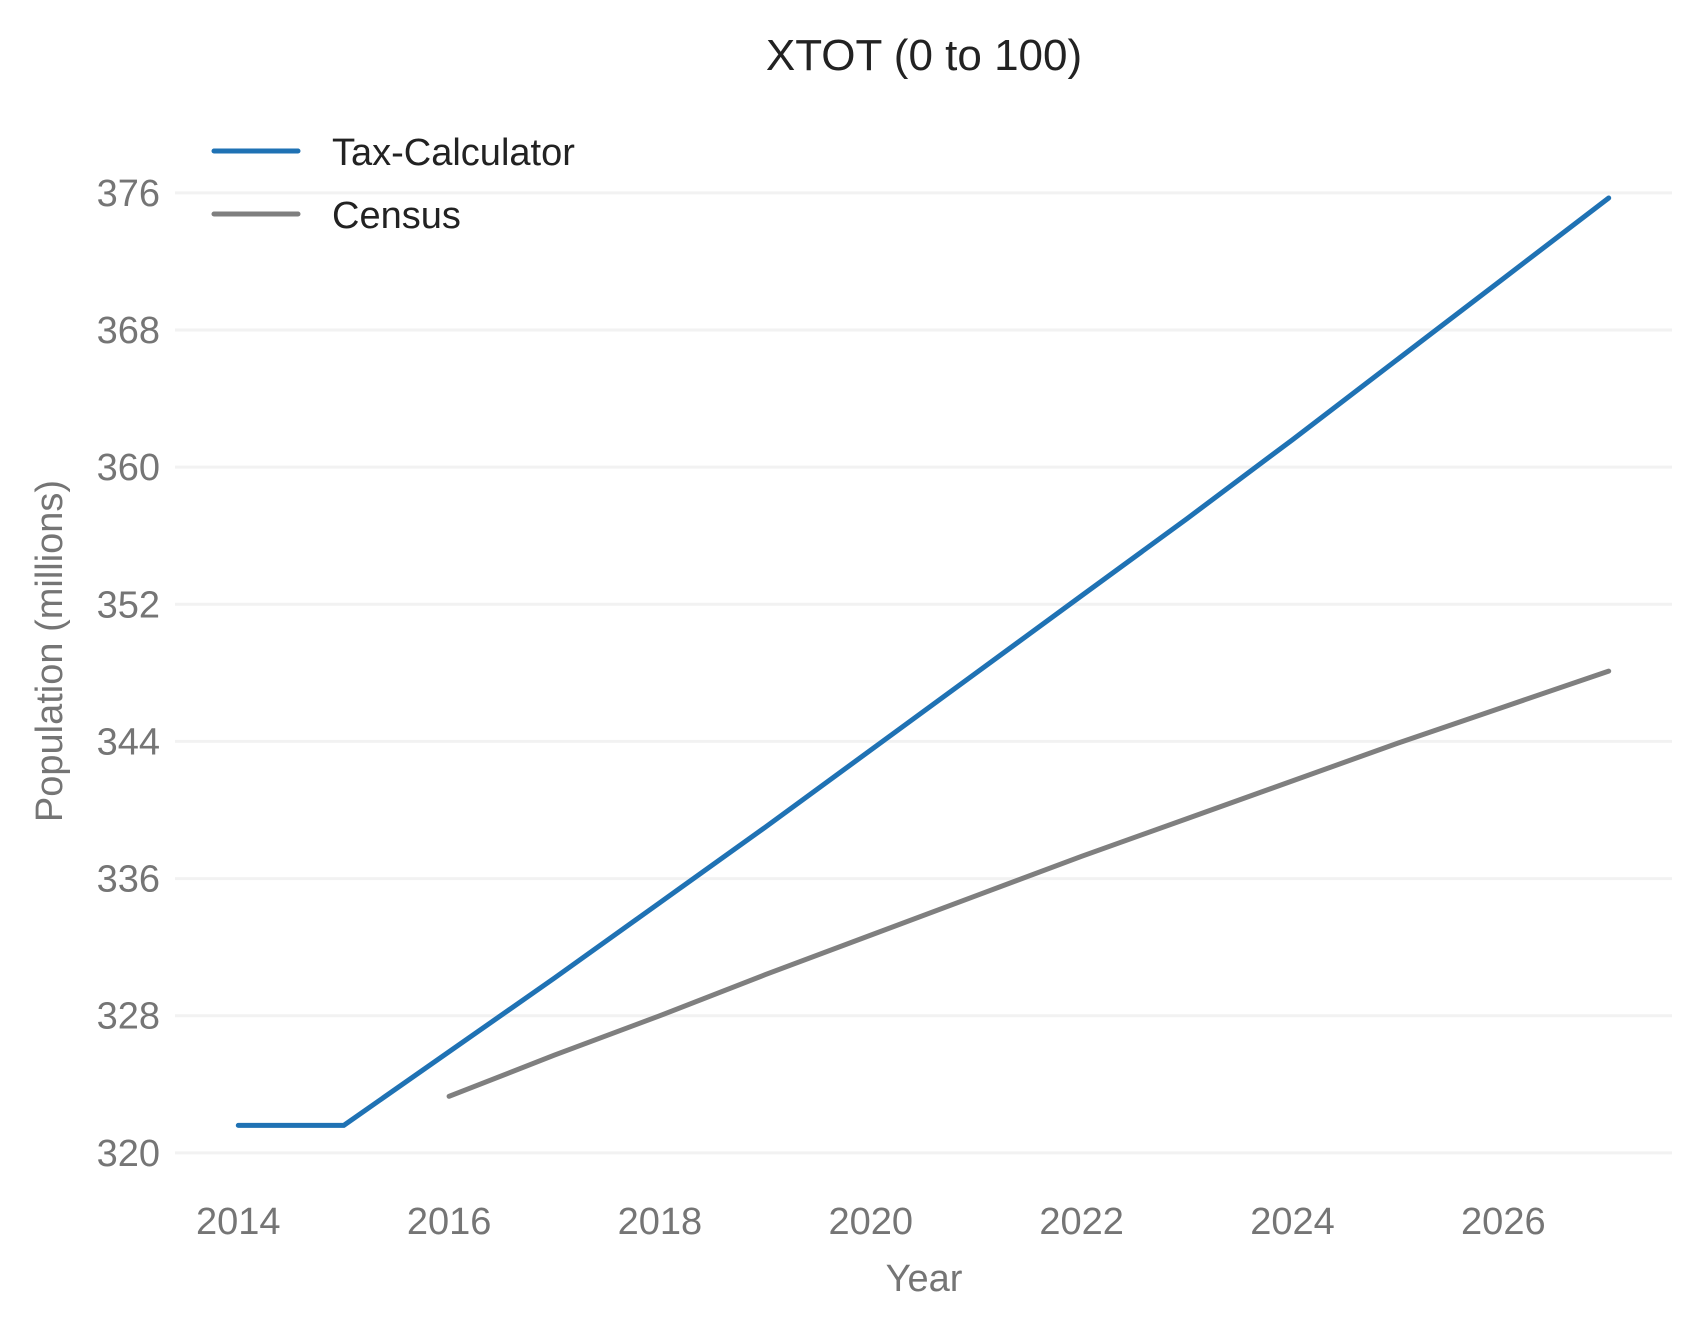  What do you see at coordinates (128, 605) in the screenshot?
I see `y-tick-label: 352` at bounding box center [128, 605].